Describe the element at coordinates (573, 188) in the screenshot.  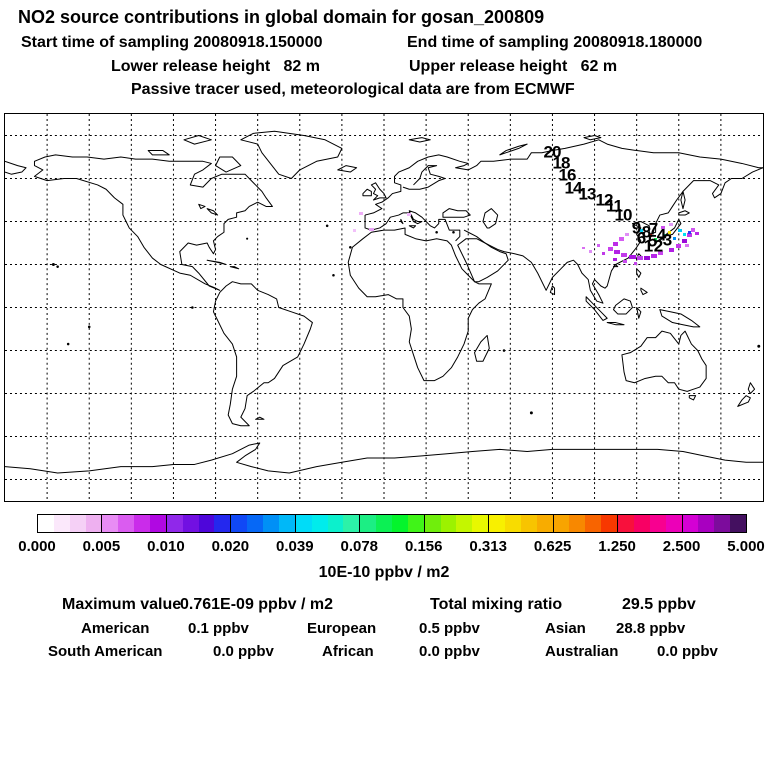
I see `trajectory-hour-label: 14` at that location.